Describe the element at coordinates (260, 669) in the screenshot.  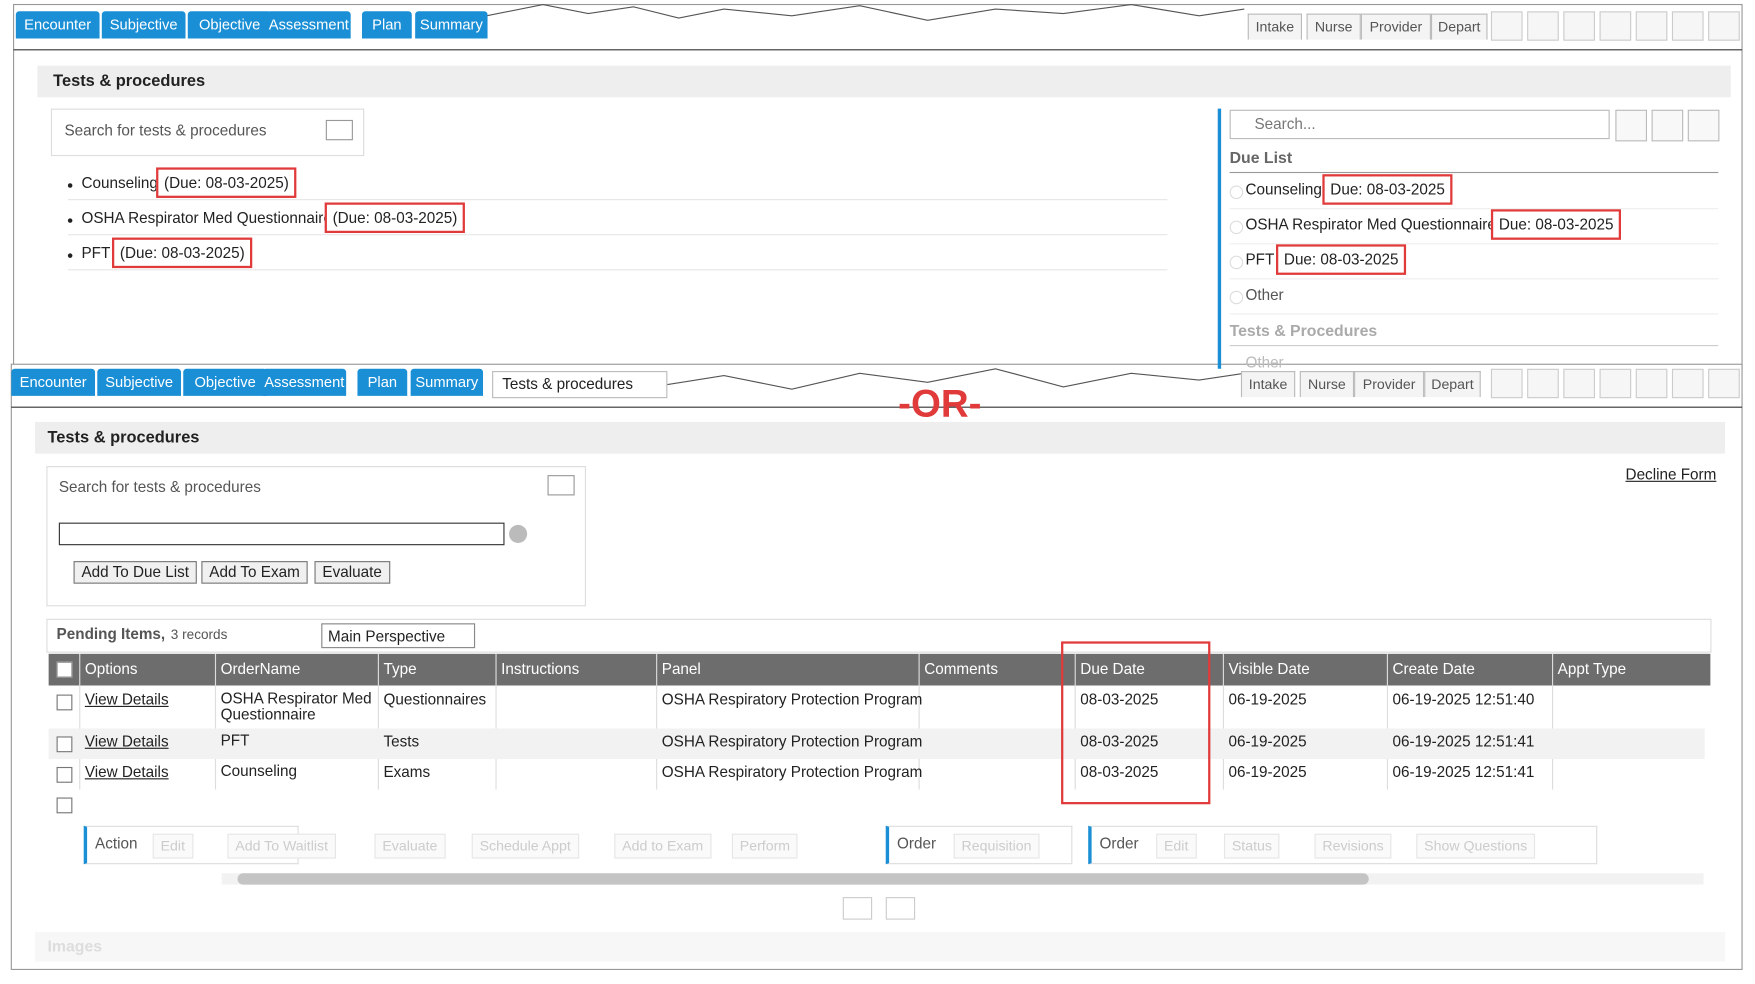
I see `column-header: OrderName` at that location.